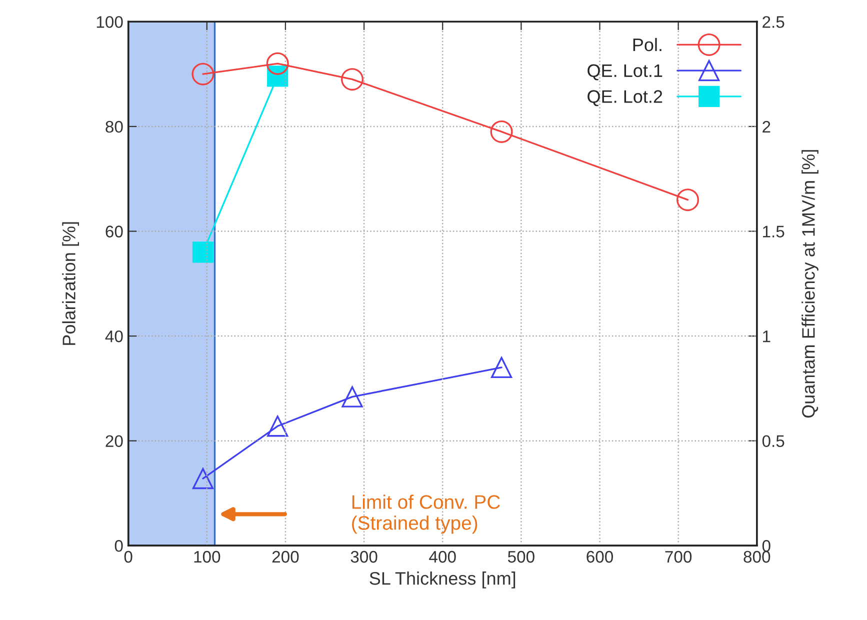 The width and height of the screenshot is (867, 620). What do you see at coordinates (114, 336) in the screenshot?
I see `y-tick-label: 40` at bounding box center [114, 336].